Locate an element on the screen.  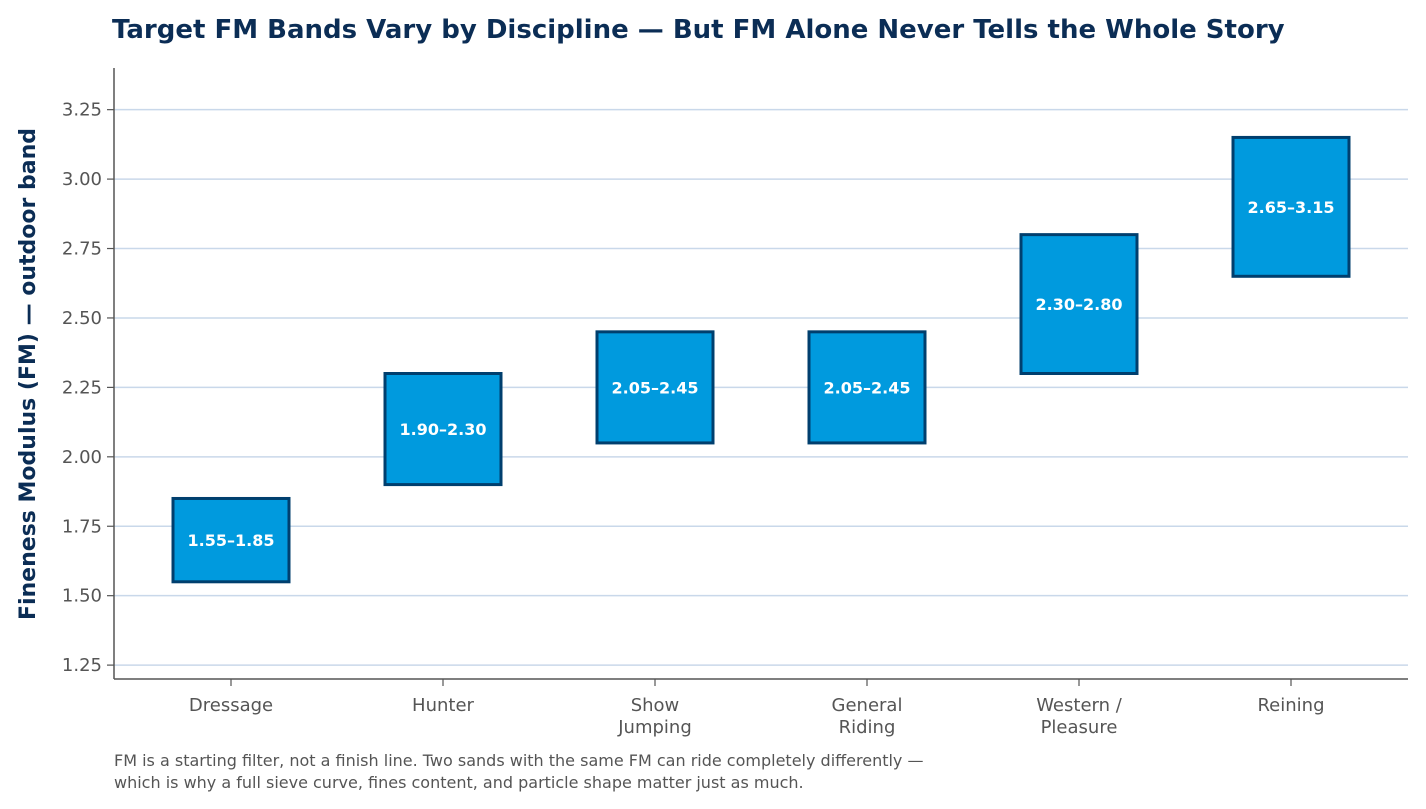
x-tick-label: Hunter is located at coordinates (443, 705).